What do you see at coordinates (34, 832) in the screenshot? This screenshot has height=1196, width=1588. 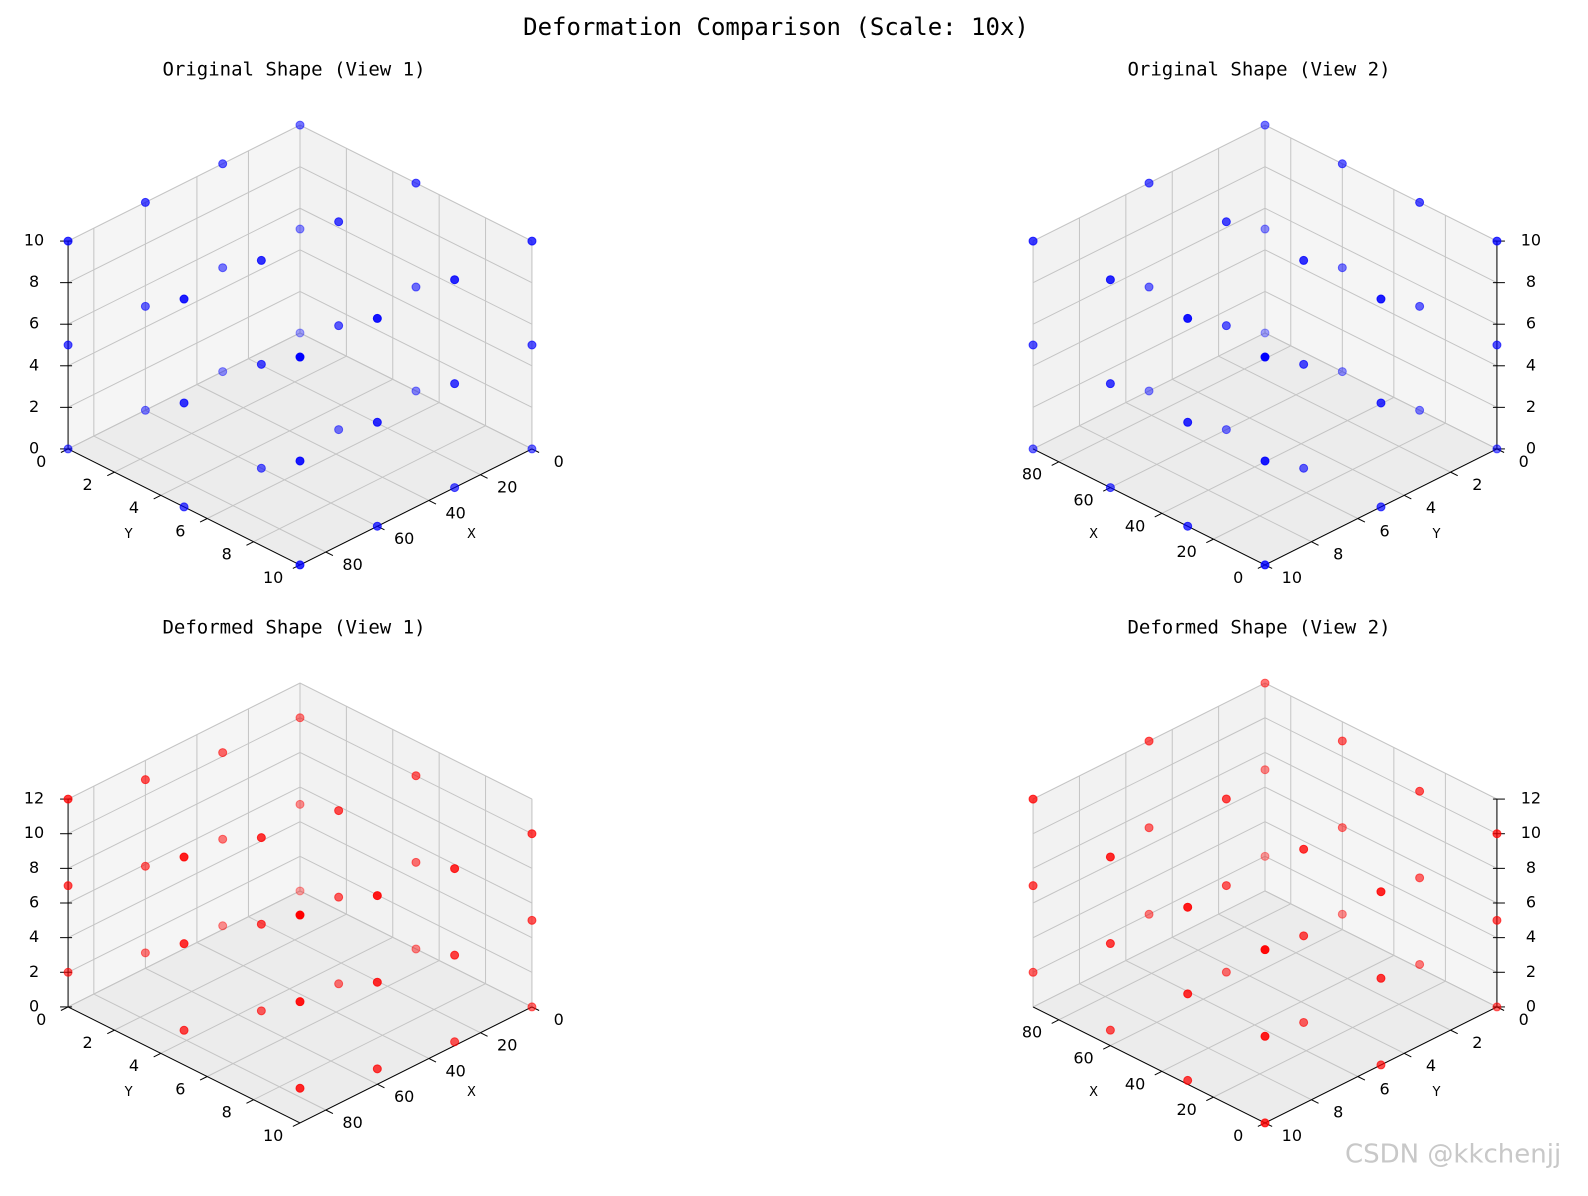 I see `z-tick-label: 10` at bounding box center [34, 832].